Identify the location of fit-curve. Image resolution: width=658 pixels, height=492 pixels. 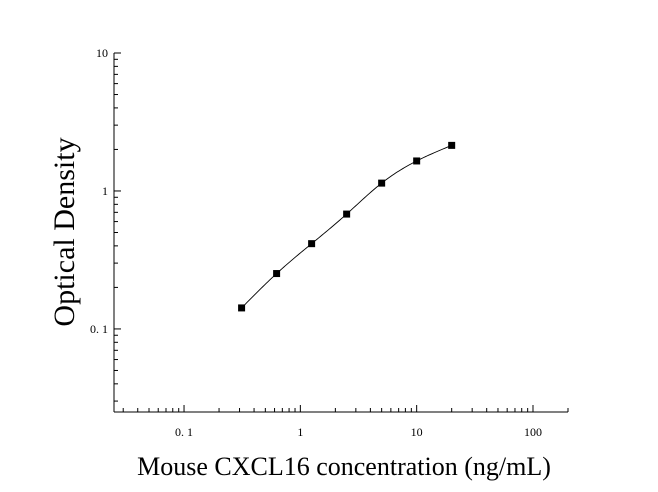
(346, 226).